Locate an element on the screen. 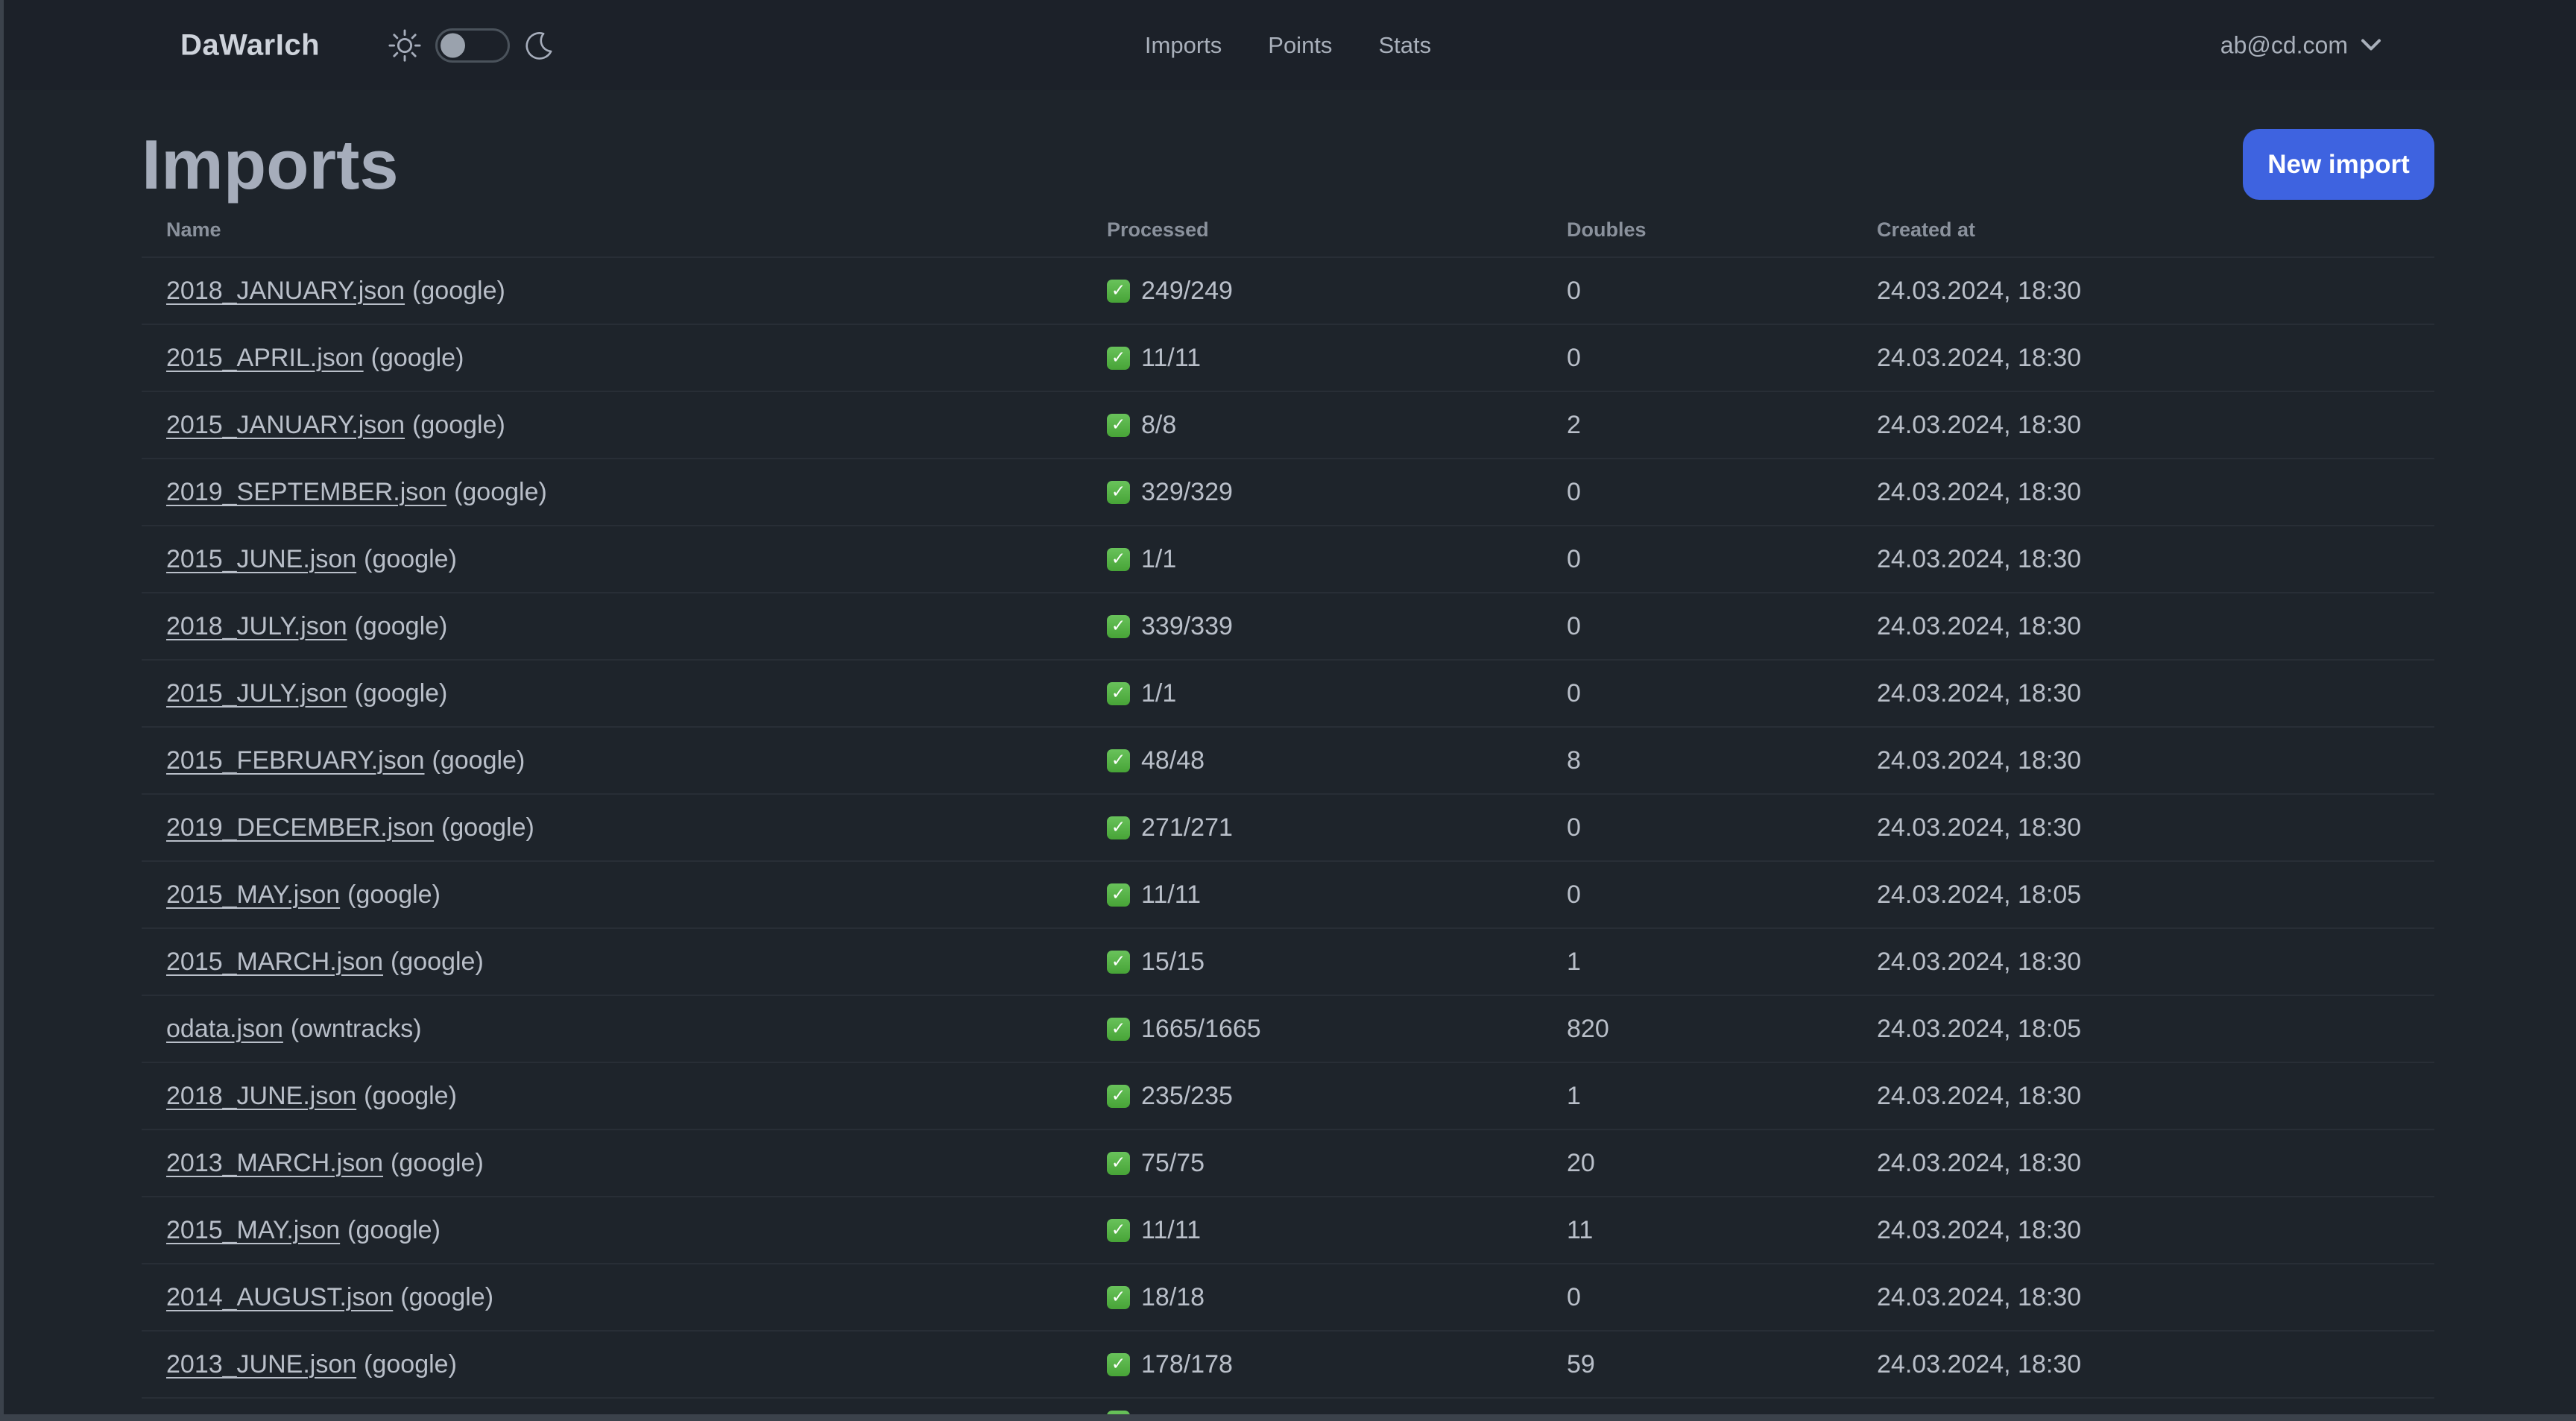  import-file-link: odata.json is located at coordinates (225, 1028).